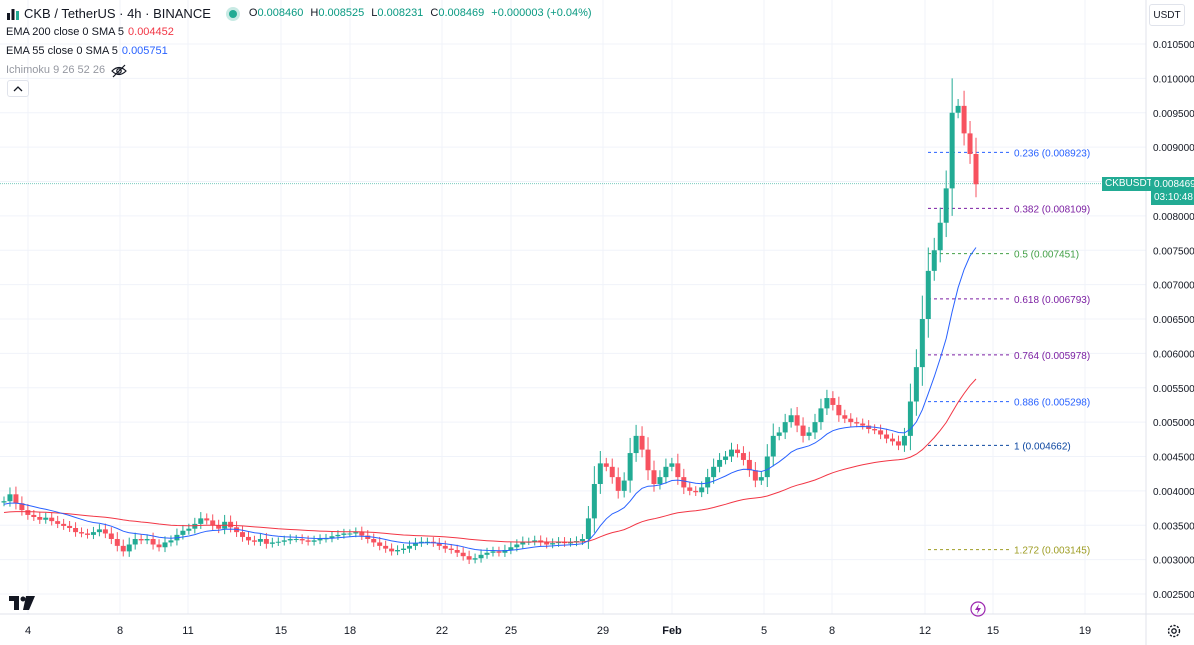 This screenshot has height=645, width=1194. Describe the element at coordinates (434, 13) in the screenshot. I see `close-label: C` at that location.